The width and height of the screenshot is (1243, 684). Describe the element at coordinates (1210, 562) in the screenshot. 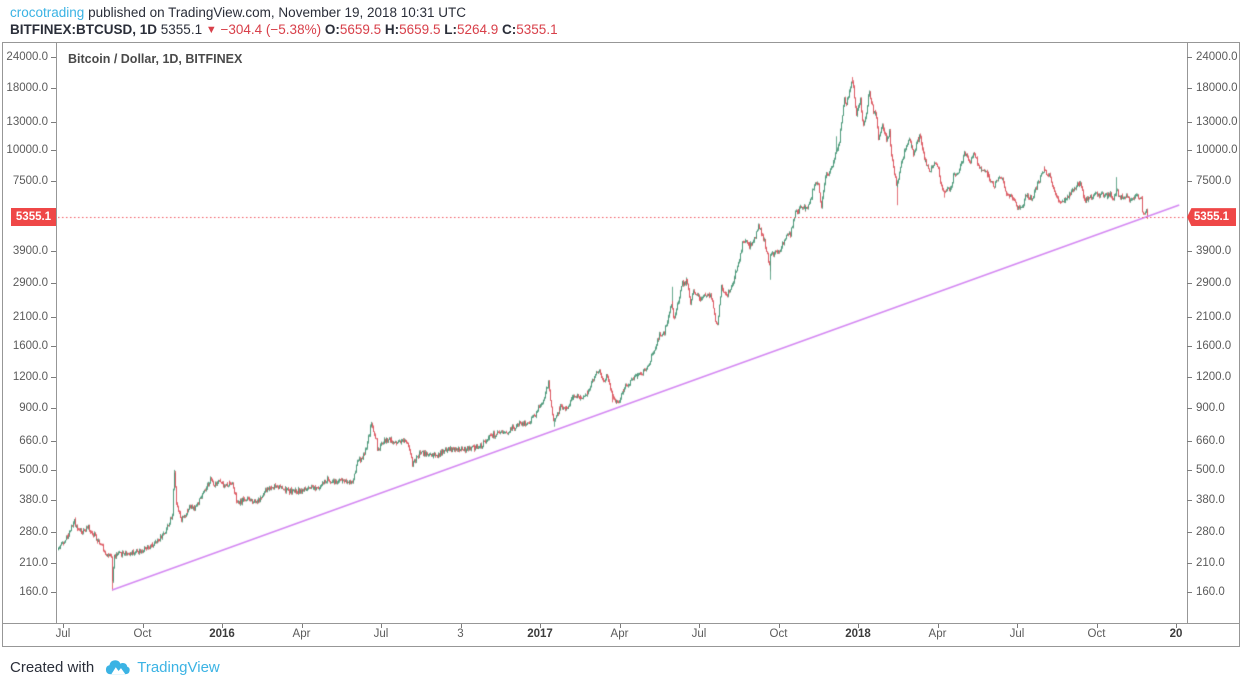

I see `y-axis-tick-label: 210.0` at that location.